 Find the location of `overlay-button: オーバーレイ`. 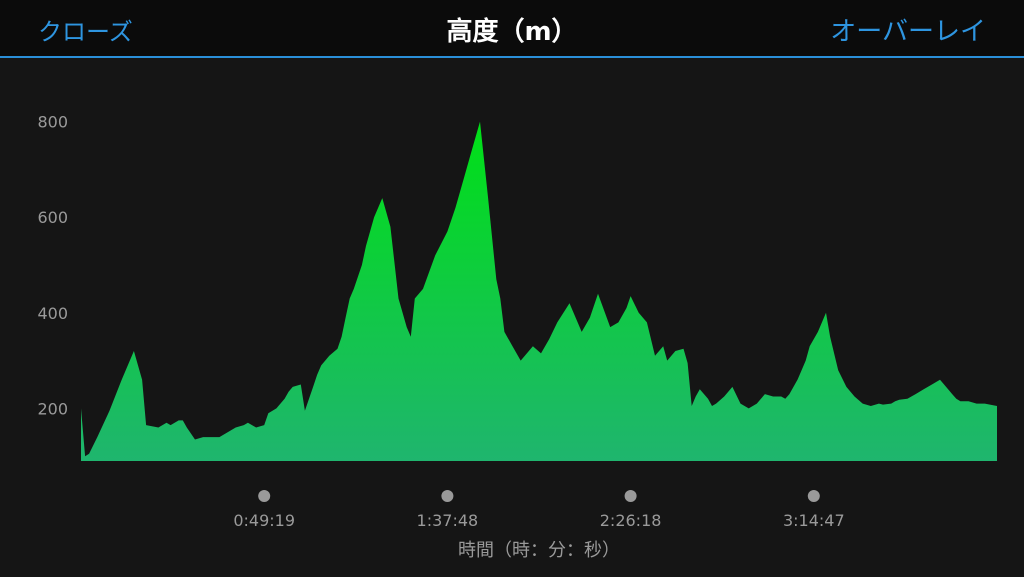

overlay-button: オーバーレイ is located at coordinates (908, 32).